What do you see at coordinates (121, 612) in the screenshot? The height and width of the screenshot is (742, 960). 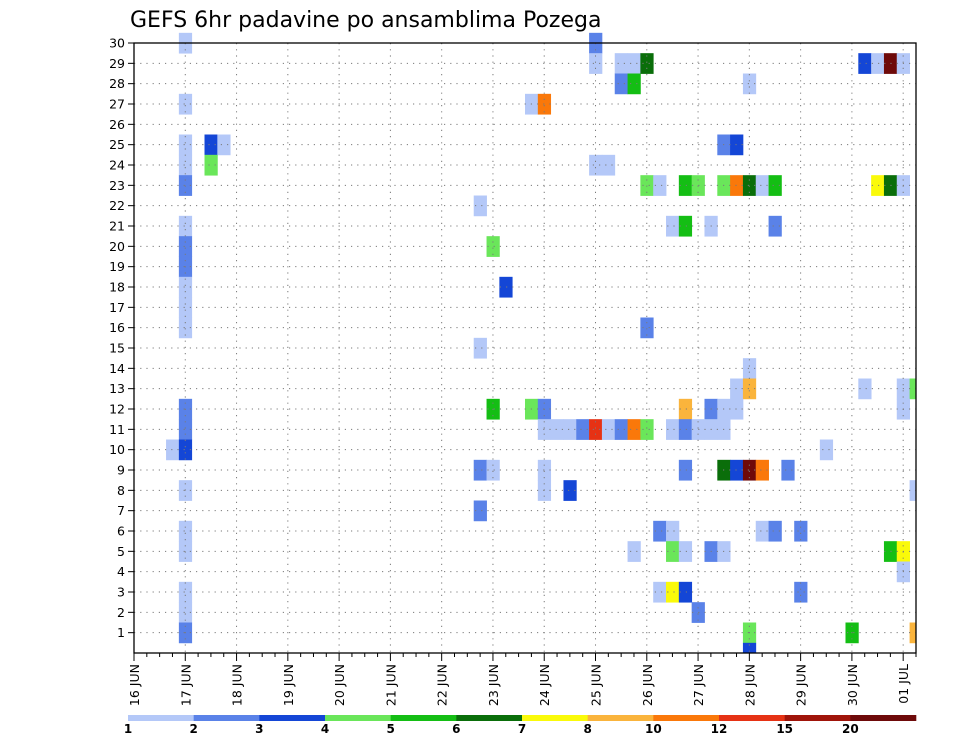 I see `y-tick-label: 2` at bounding box center [121, 612].